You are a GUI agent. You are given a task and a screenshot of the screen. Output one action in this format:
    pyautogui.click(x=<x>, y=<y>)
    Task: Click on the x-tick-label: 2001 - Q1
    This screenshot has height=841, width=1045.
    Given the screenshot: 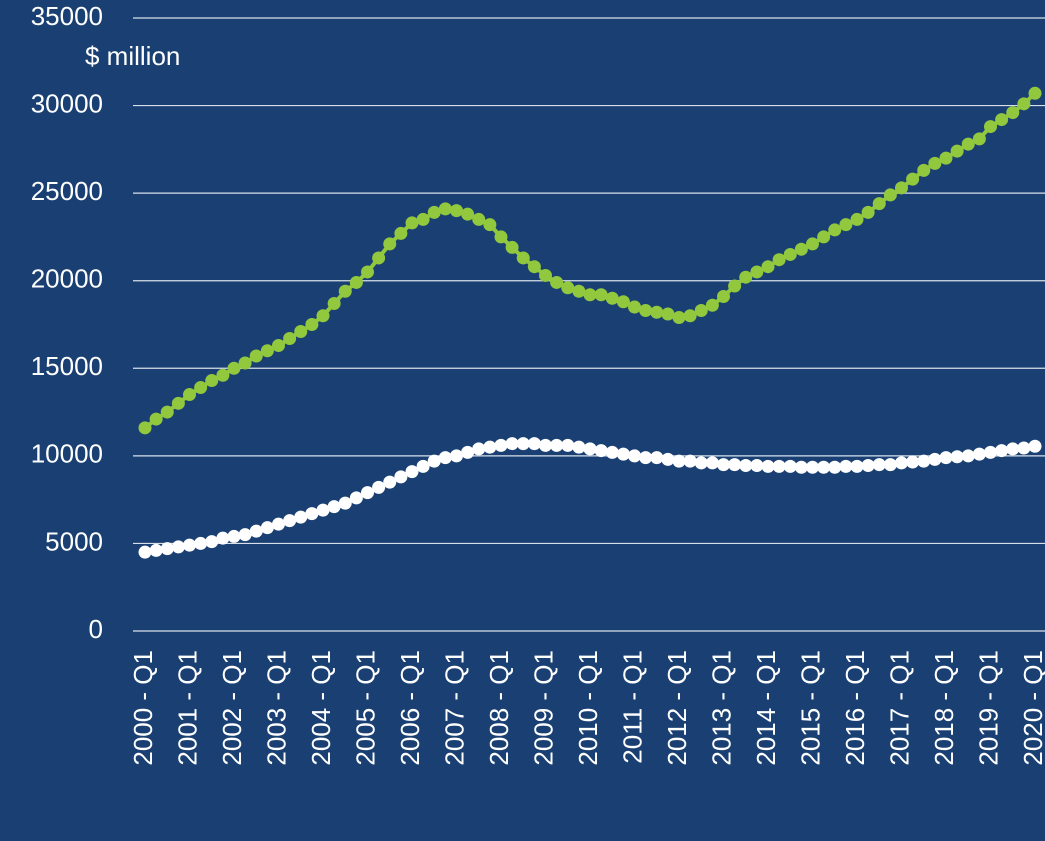 What is the action you would take?
    pyautogui.click(x=187, y=708)
    